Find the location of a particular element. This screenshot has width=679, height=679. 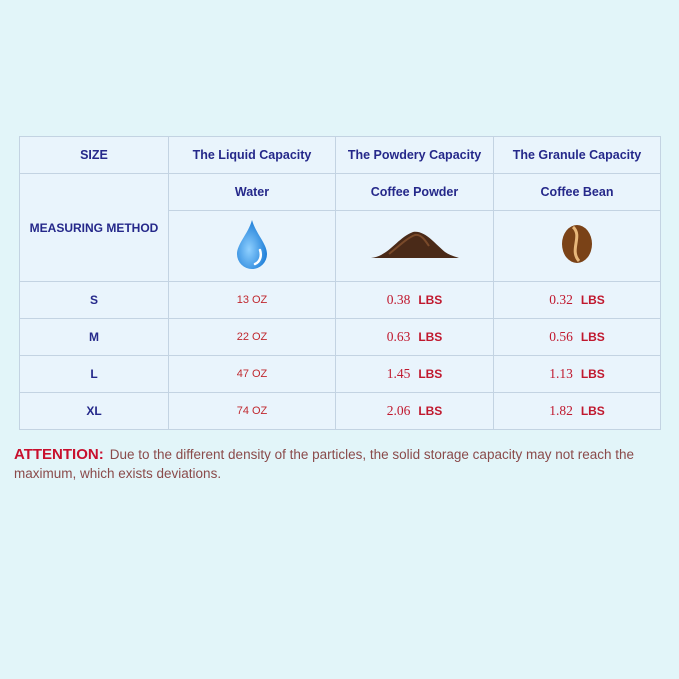

material-coffee-powder: Coffee Powder is located at coordinates (414, 192).